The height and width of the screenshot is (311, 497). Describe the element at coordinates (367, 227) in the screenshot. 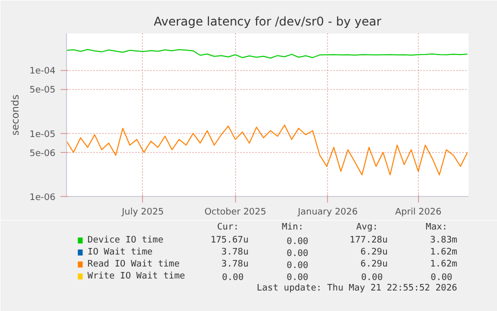

I see `text: Avg:` at that location.